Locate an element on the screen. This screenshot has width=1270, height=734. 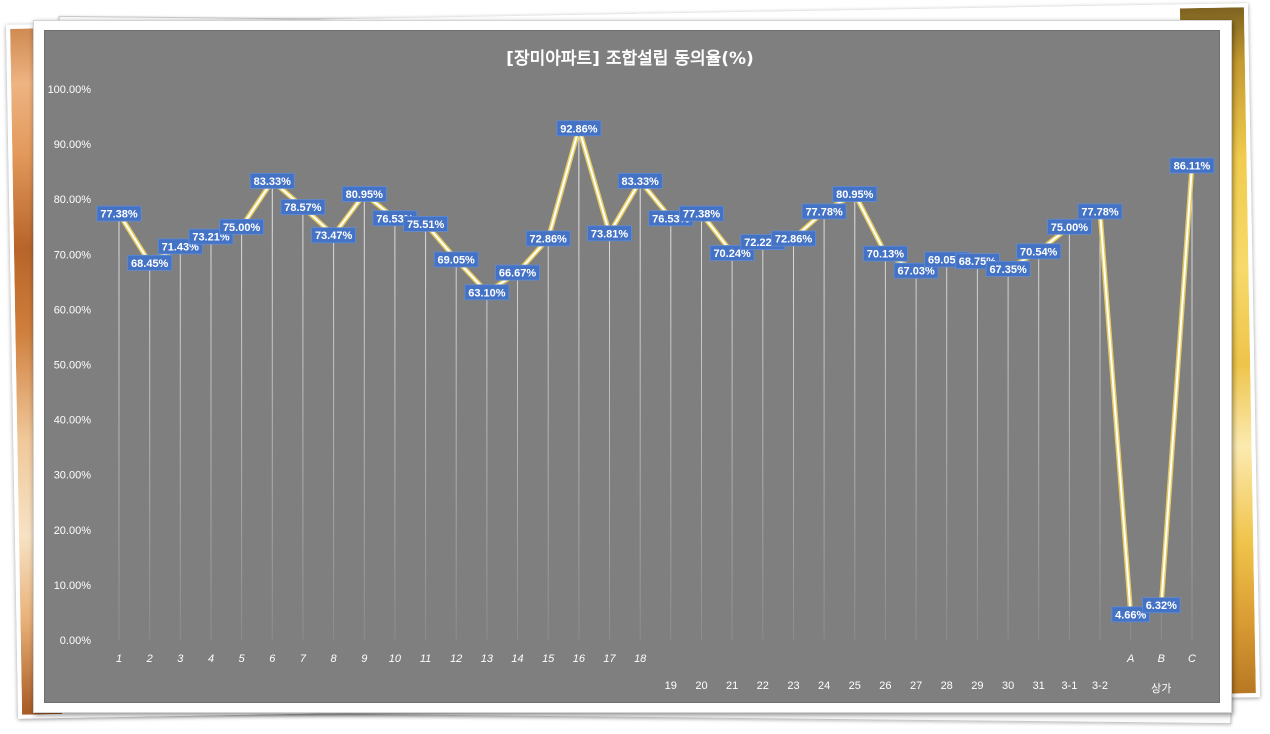
data-label: 6.32% is located at coordinates (1161, 605).